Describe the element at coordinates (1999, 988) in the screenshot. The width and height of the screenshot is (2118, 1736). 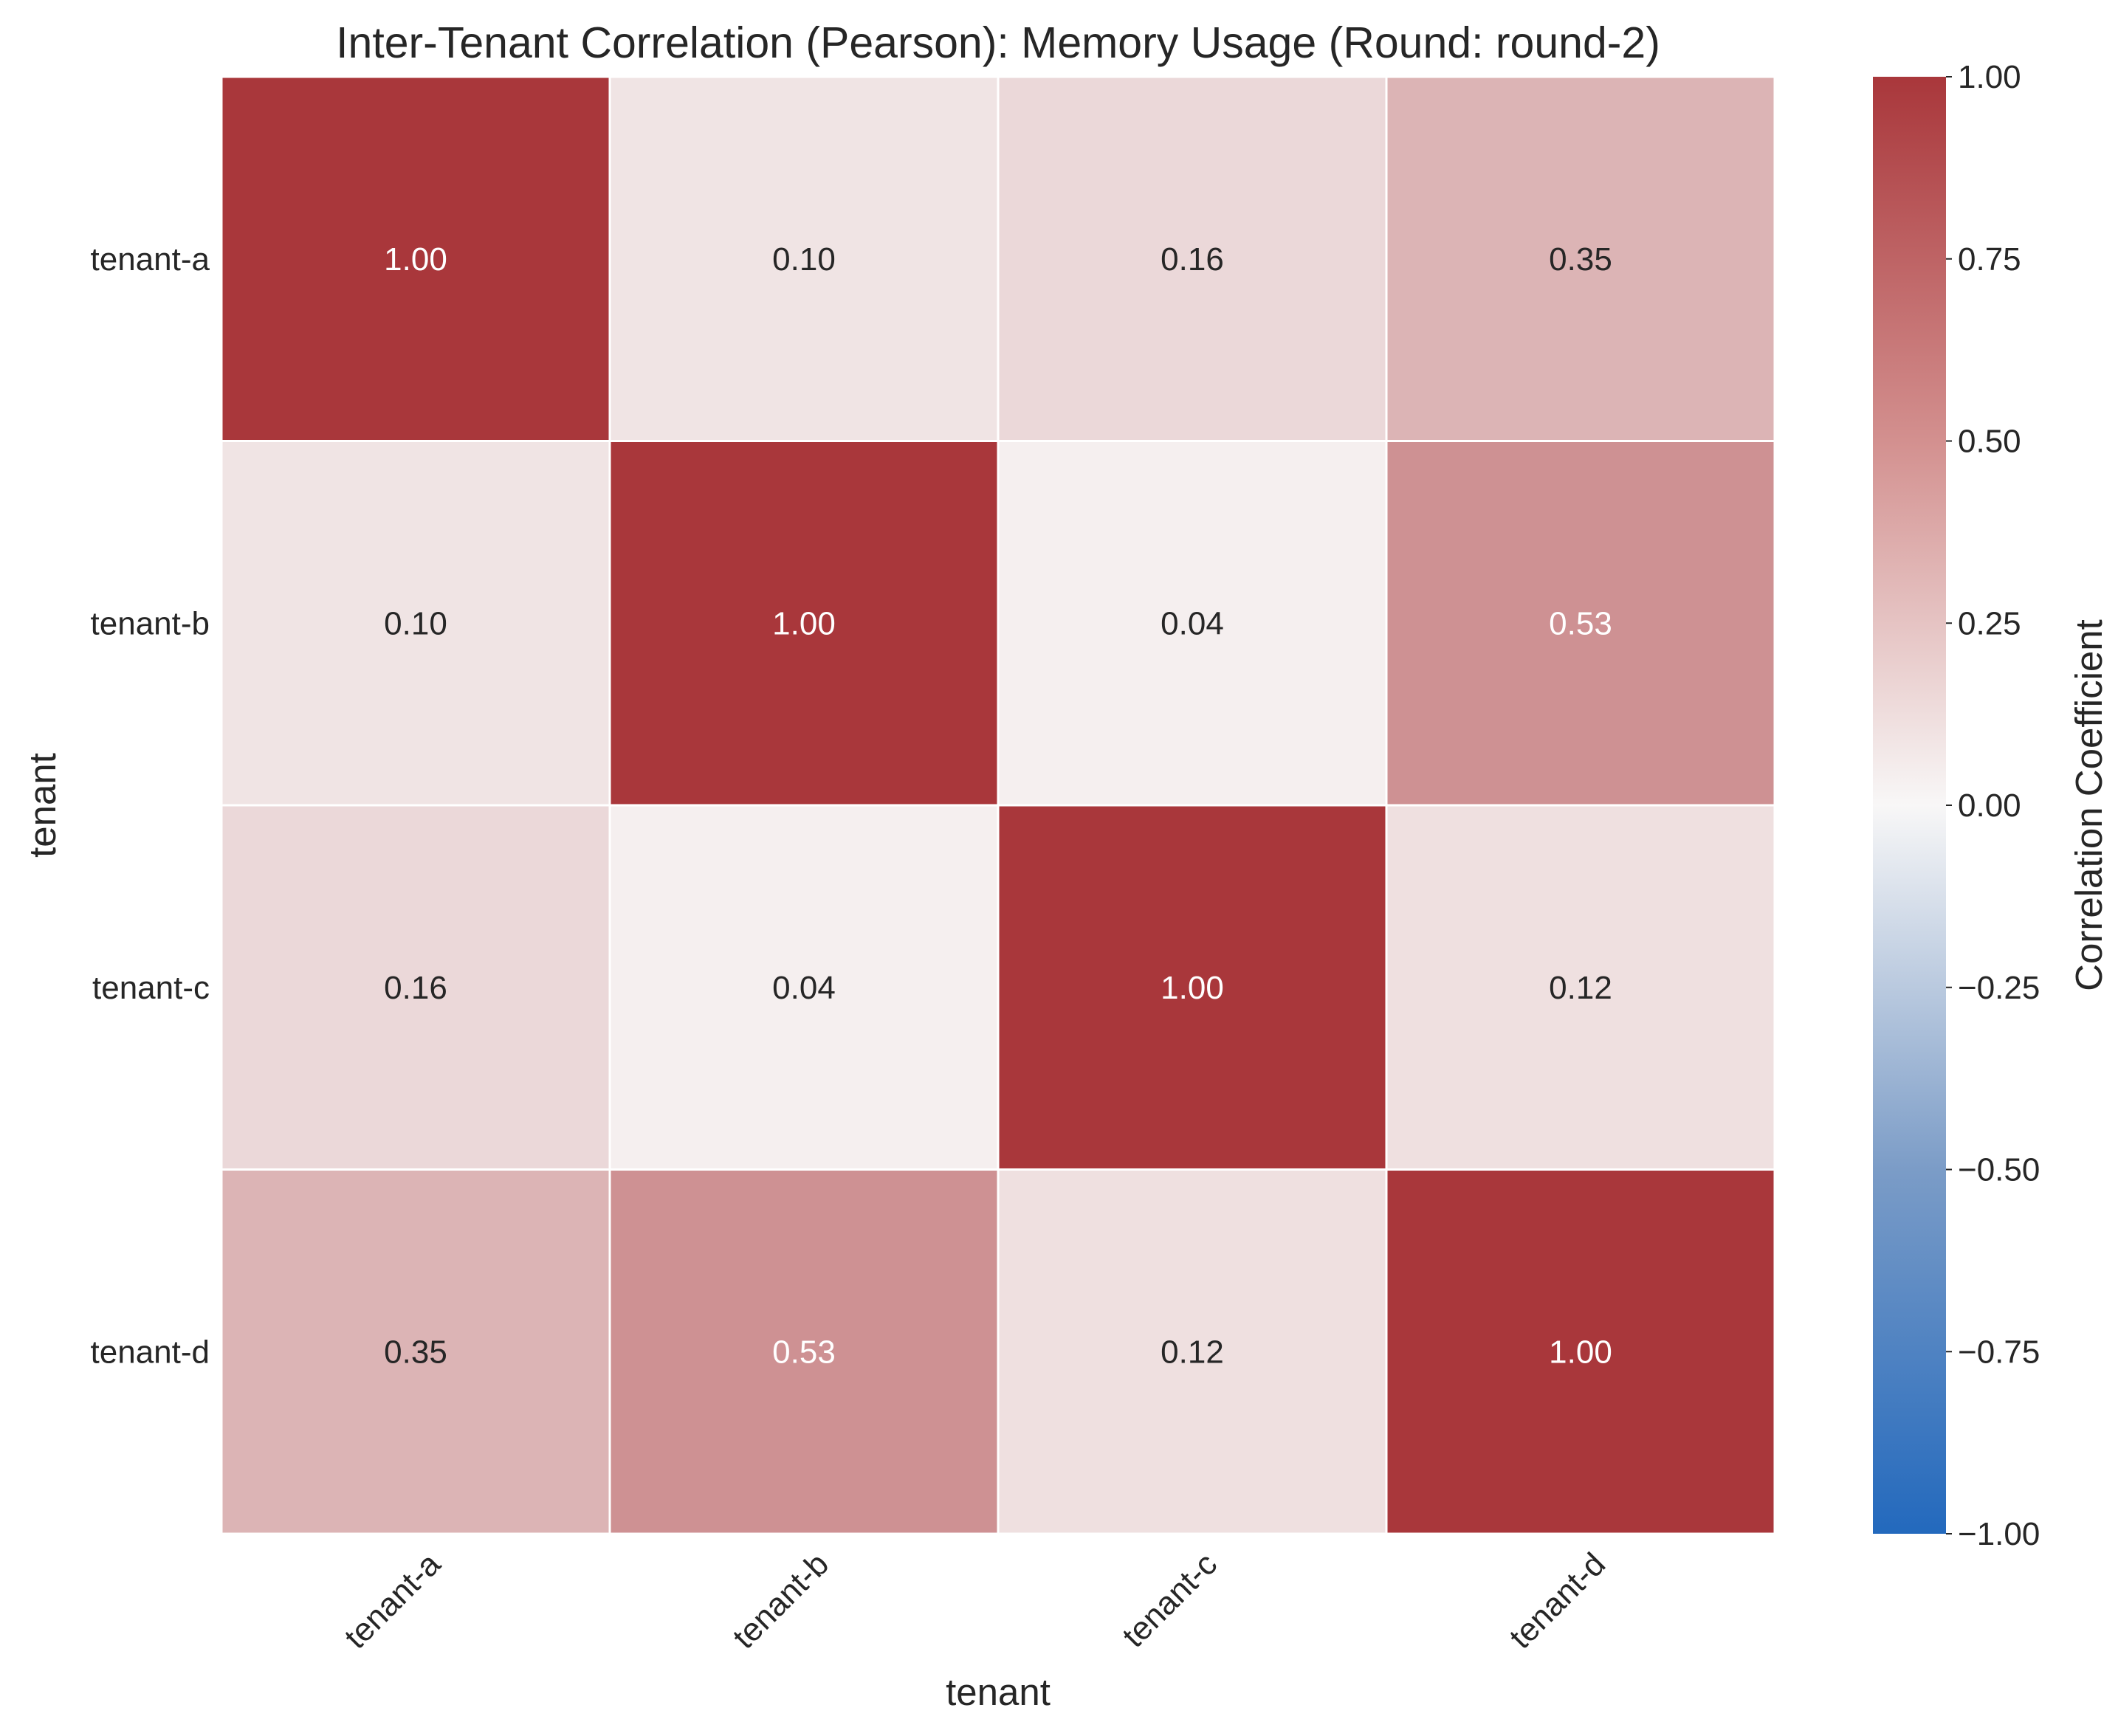
I see `colorbar-tick-label: −0.25` at that location.